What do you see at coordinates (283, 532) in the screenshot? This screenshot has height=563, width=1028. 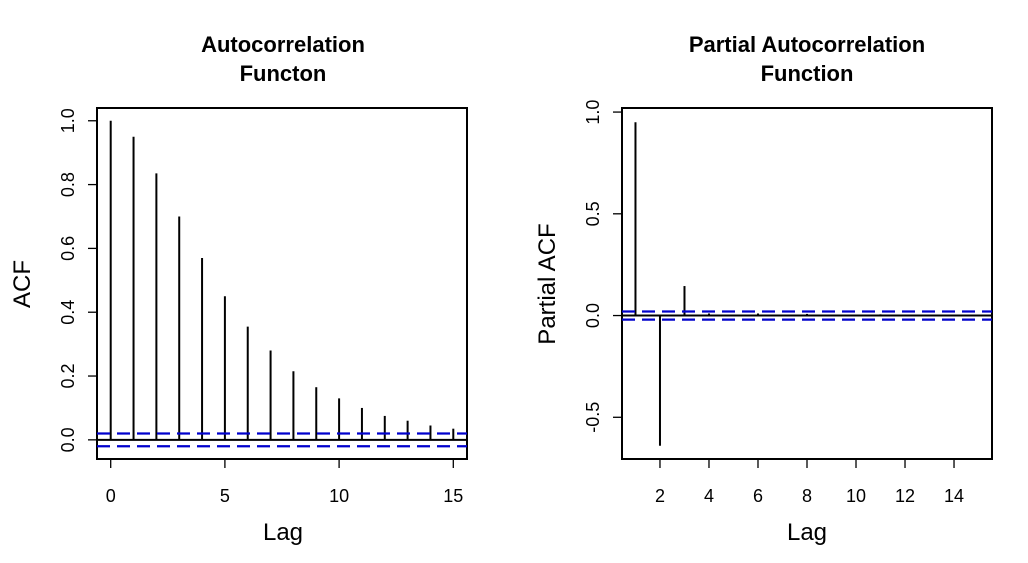 I see `acf-x-axis-label: Lag` at bounding box center [283, 532].